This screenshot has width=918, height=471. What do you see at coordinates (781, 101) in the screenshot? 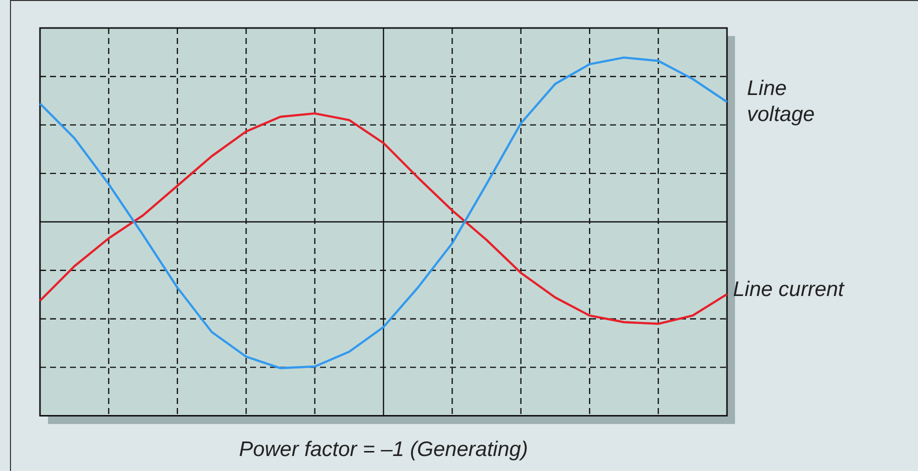
I see `series-label: Line voltage` at bounding box center [781, 101].